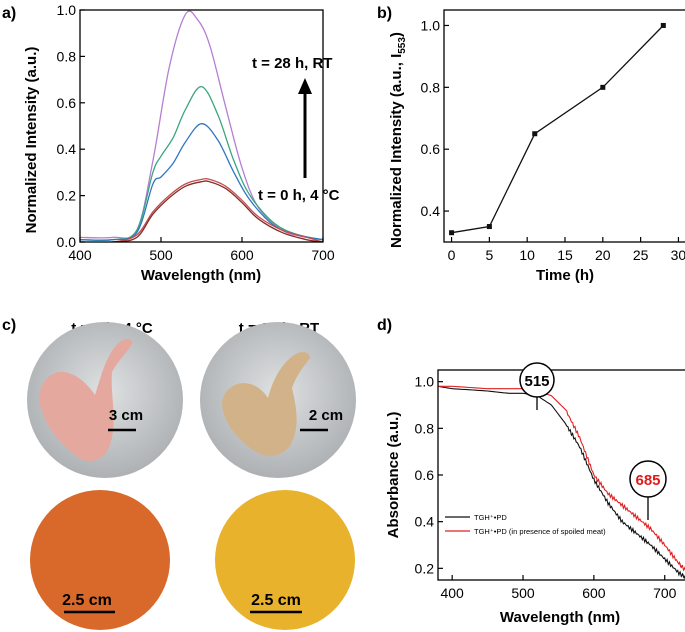 The width and height of the screenshot is (685, 632). What do you see at coordinates (560, 617) in the screenshot?
I see `panel-d-xlabel: Wavelength (nm)` at bounding box center [560, 617].